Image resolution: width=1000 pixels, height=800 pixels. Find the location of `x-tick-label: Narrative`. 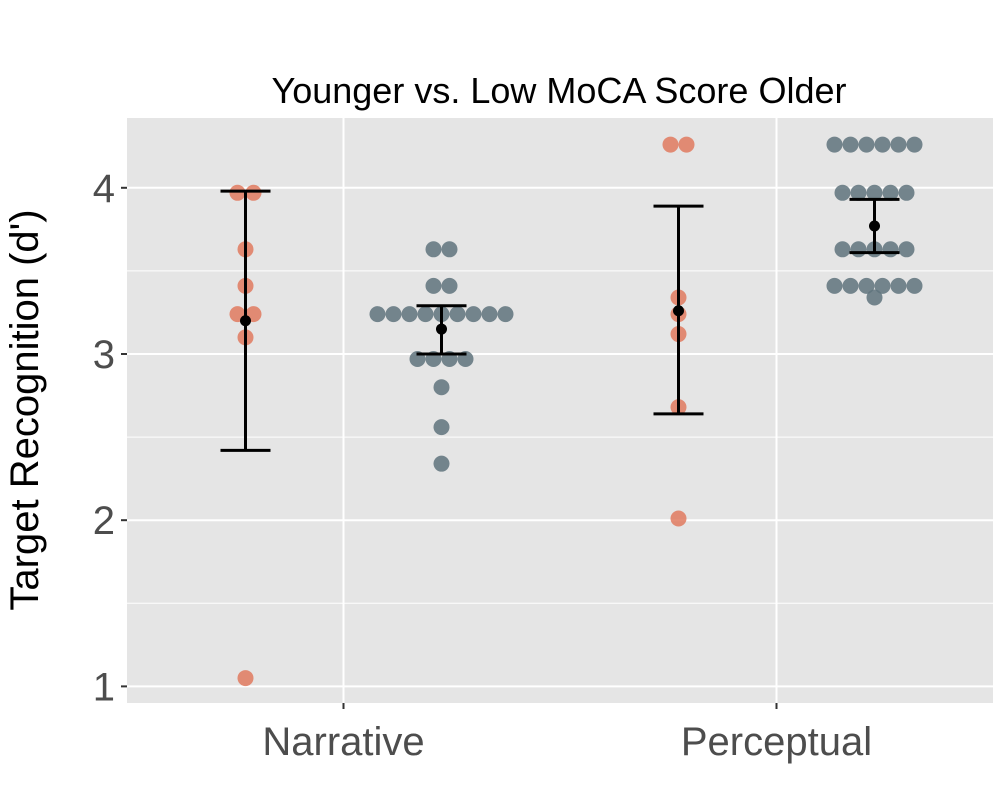

x-tick-label: Narrative is located at coordinates (343, 742).